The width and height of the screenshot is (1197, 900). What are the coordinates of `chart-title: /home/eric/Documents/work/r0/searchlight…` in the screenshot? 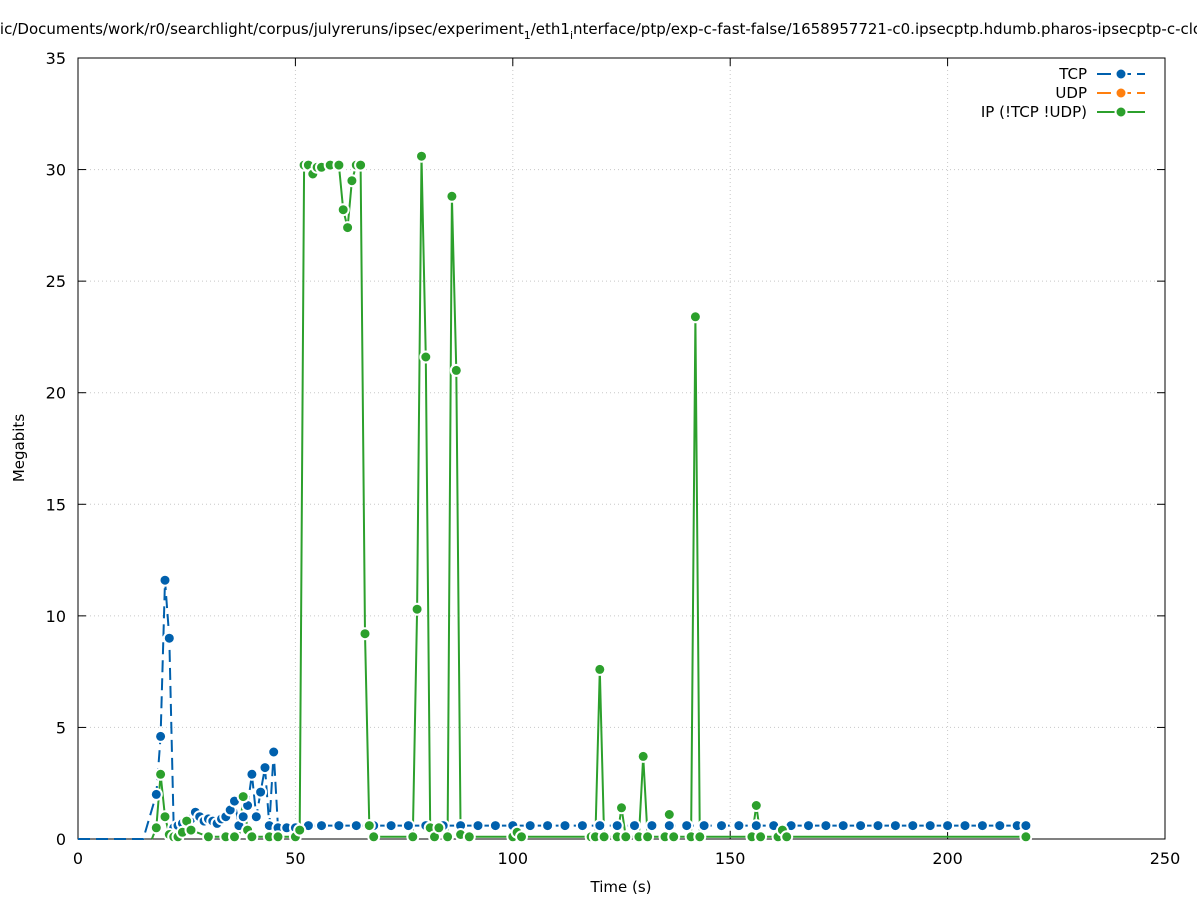 It's located at (598, 31).